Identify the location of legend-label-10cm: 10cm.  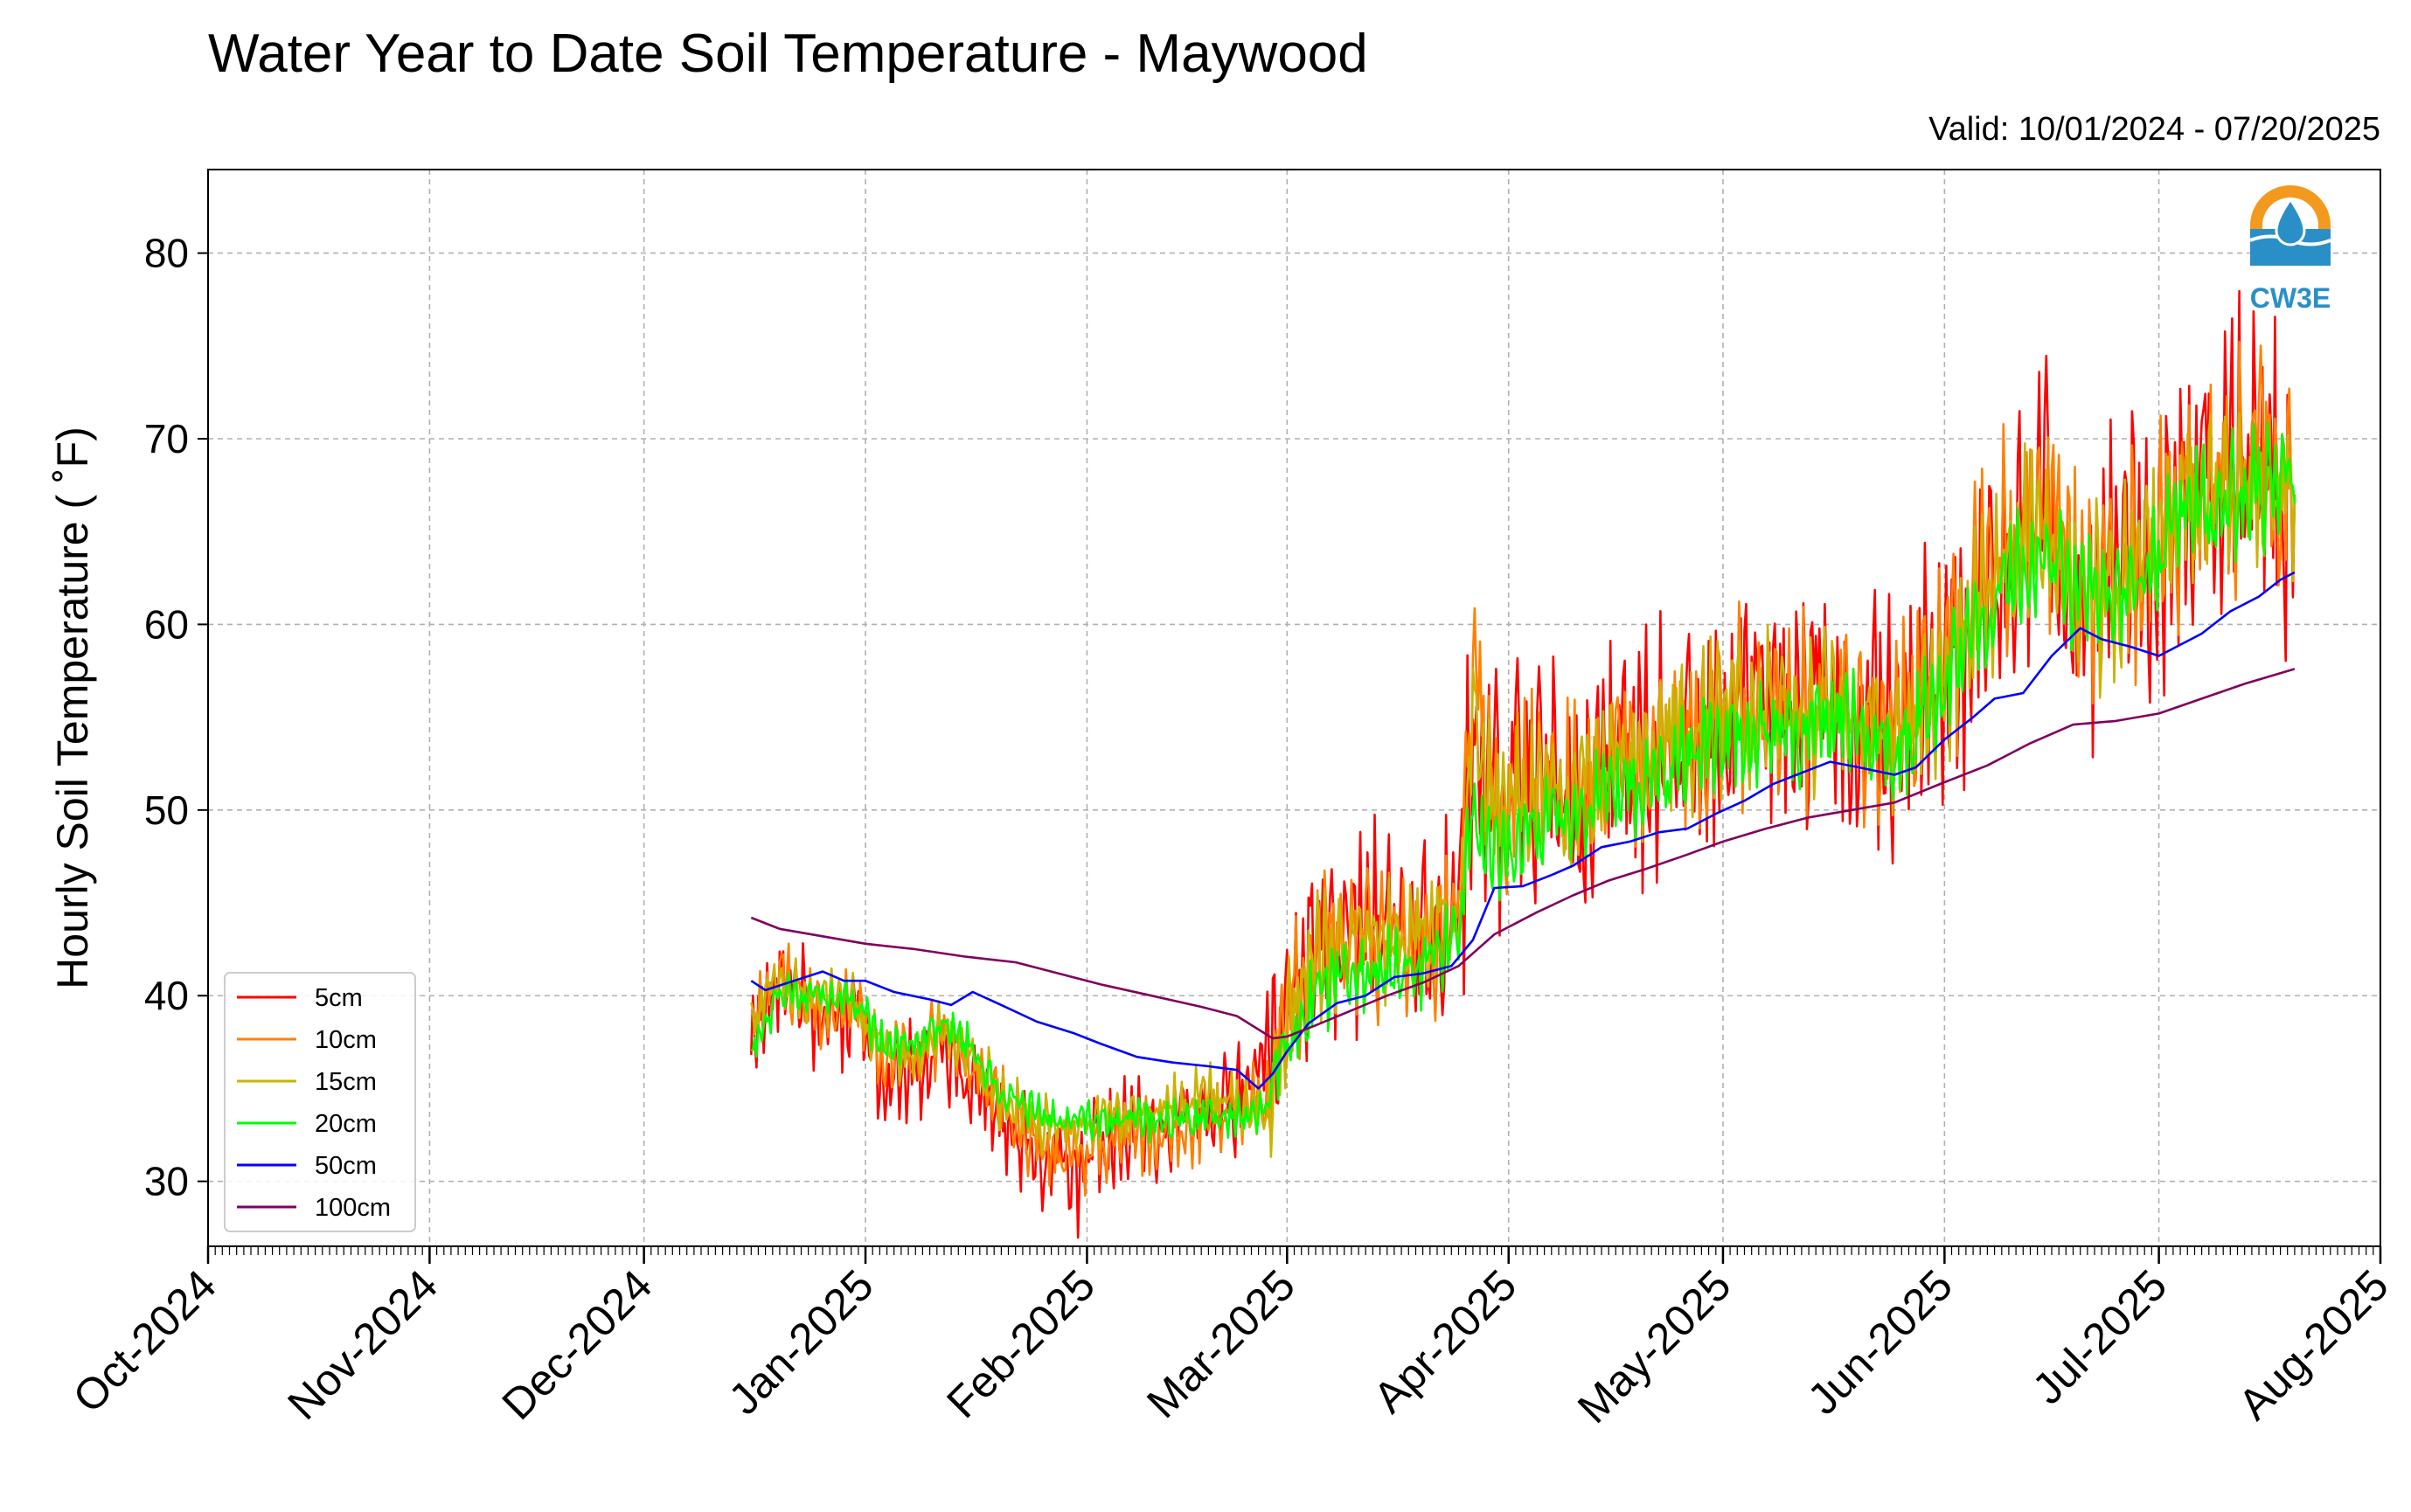
(346, 1040).